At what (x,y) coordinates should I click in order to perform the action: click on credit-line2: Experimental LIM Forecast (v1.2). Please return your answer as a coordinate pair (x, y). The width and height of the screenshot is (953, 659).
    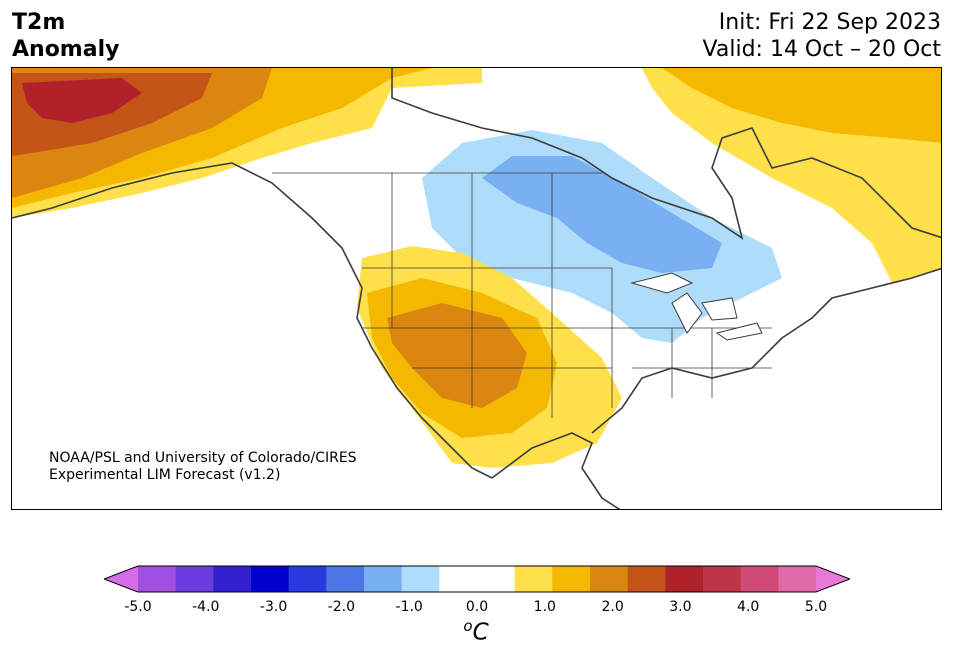
    Looking at the image, I should click on (165, 475).